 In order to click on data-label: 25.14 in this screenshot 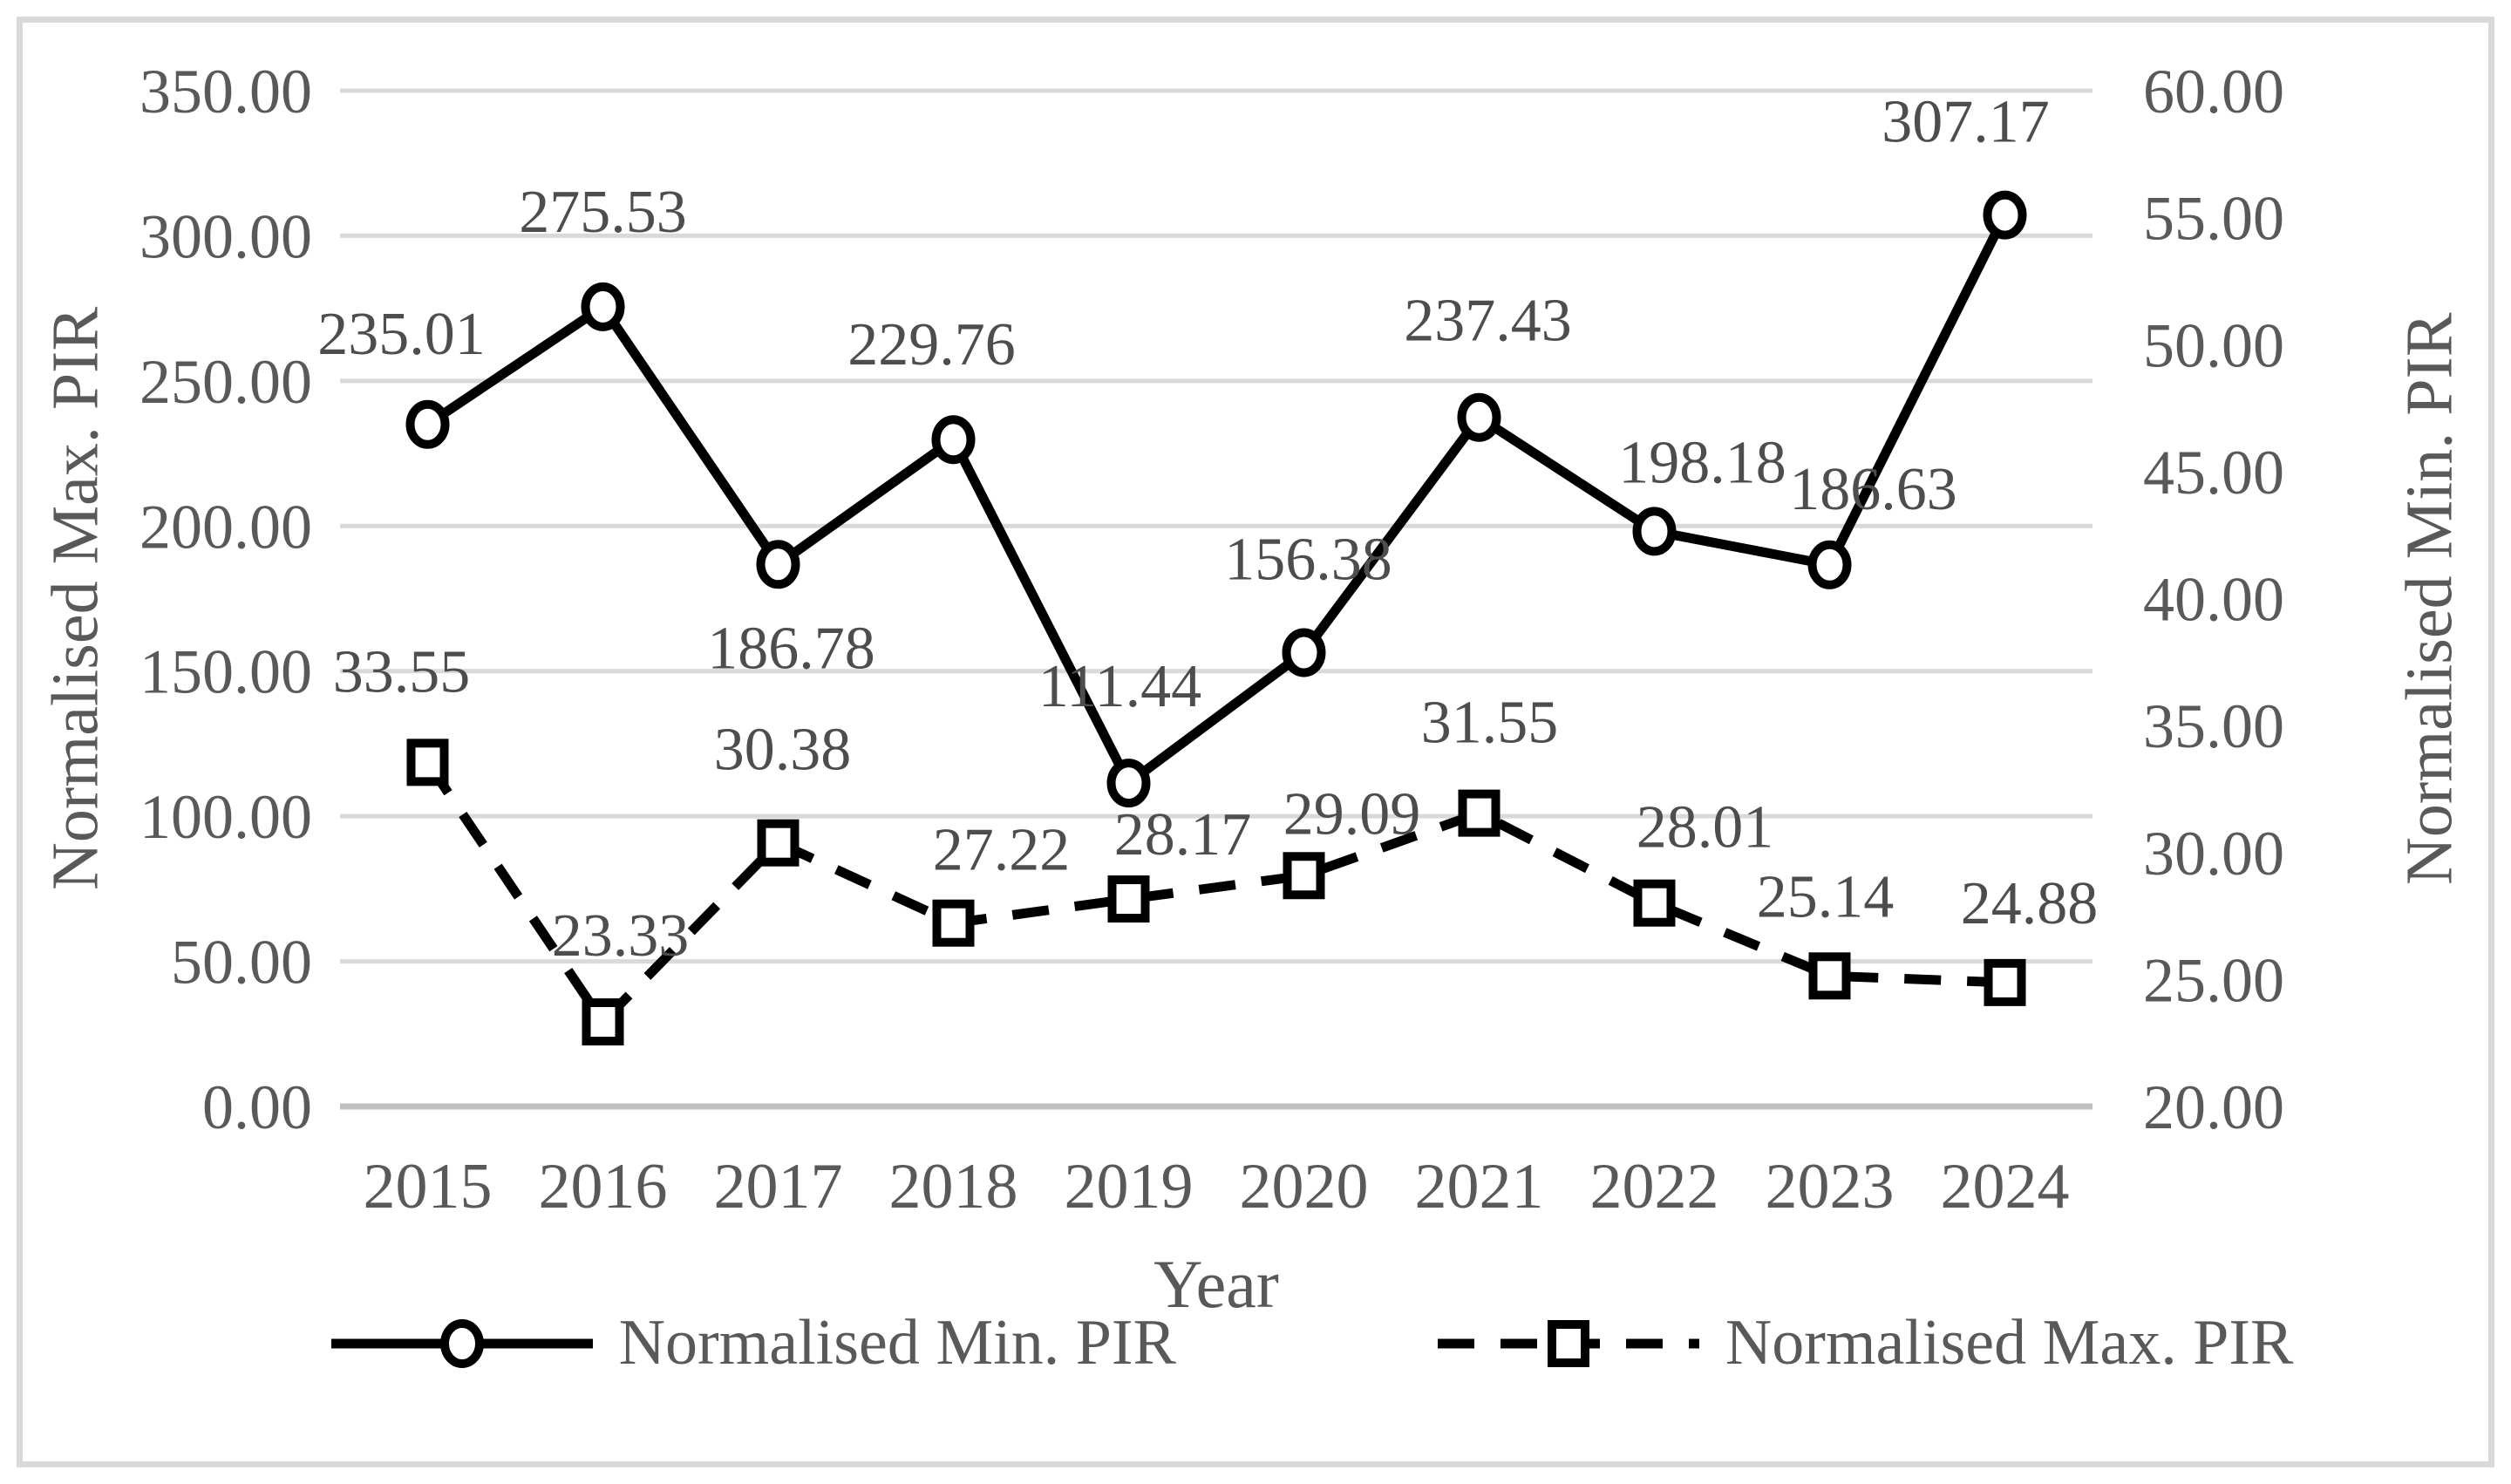, I will do `click(1826, 896)`.